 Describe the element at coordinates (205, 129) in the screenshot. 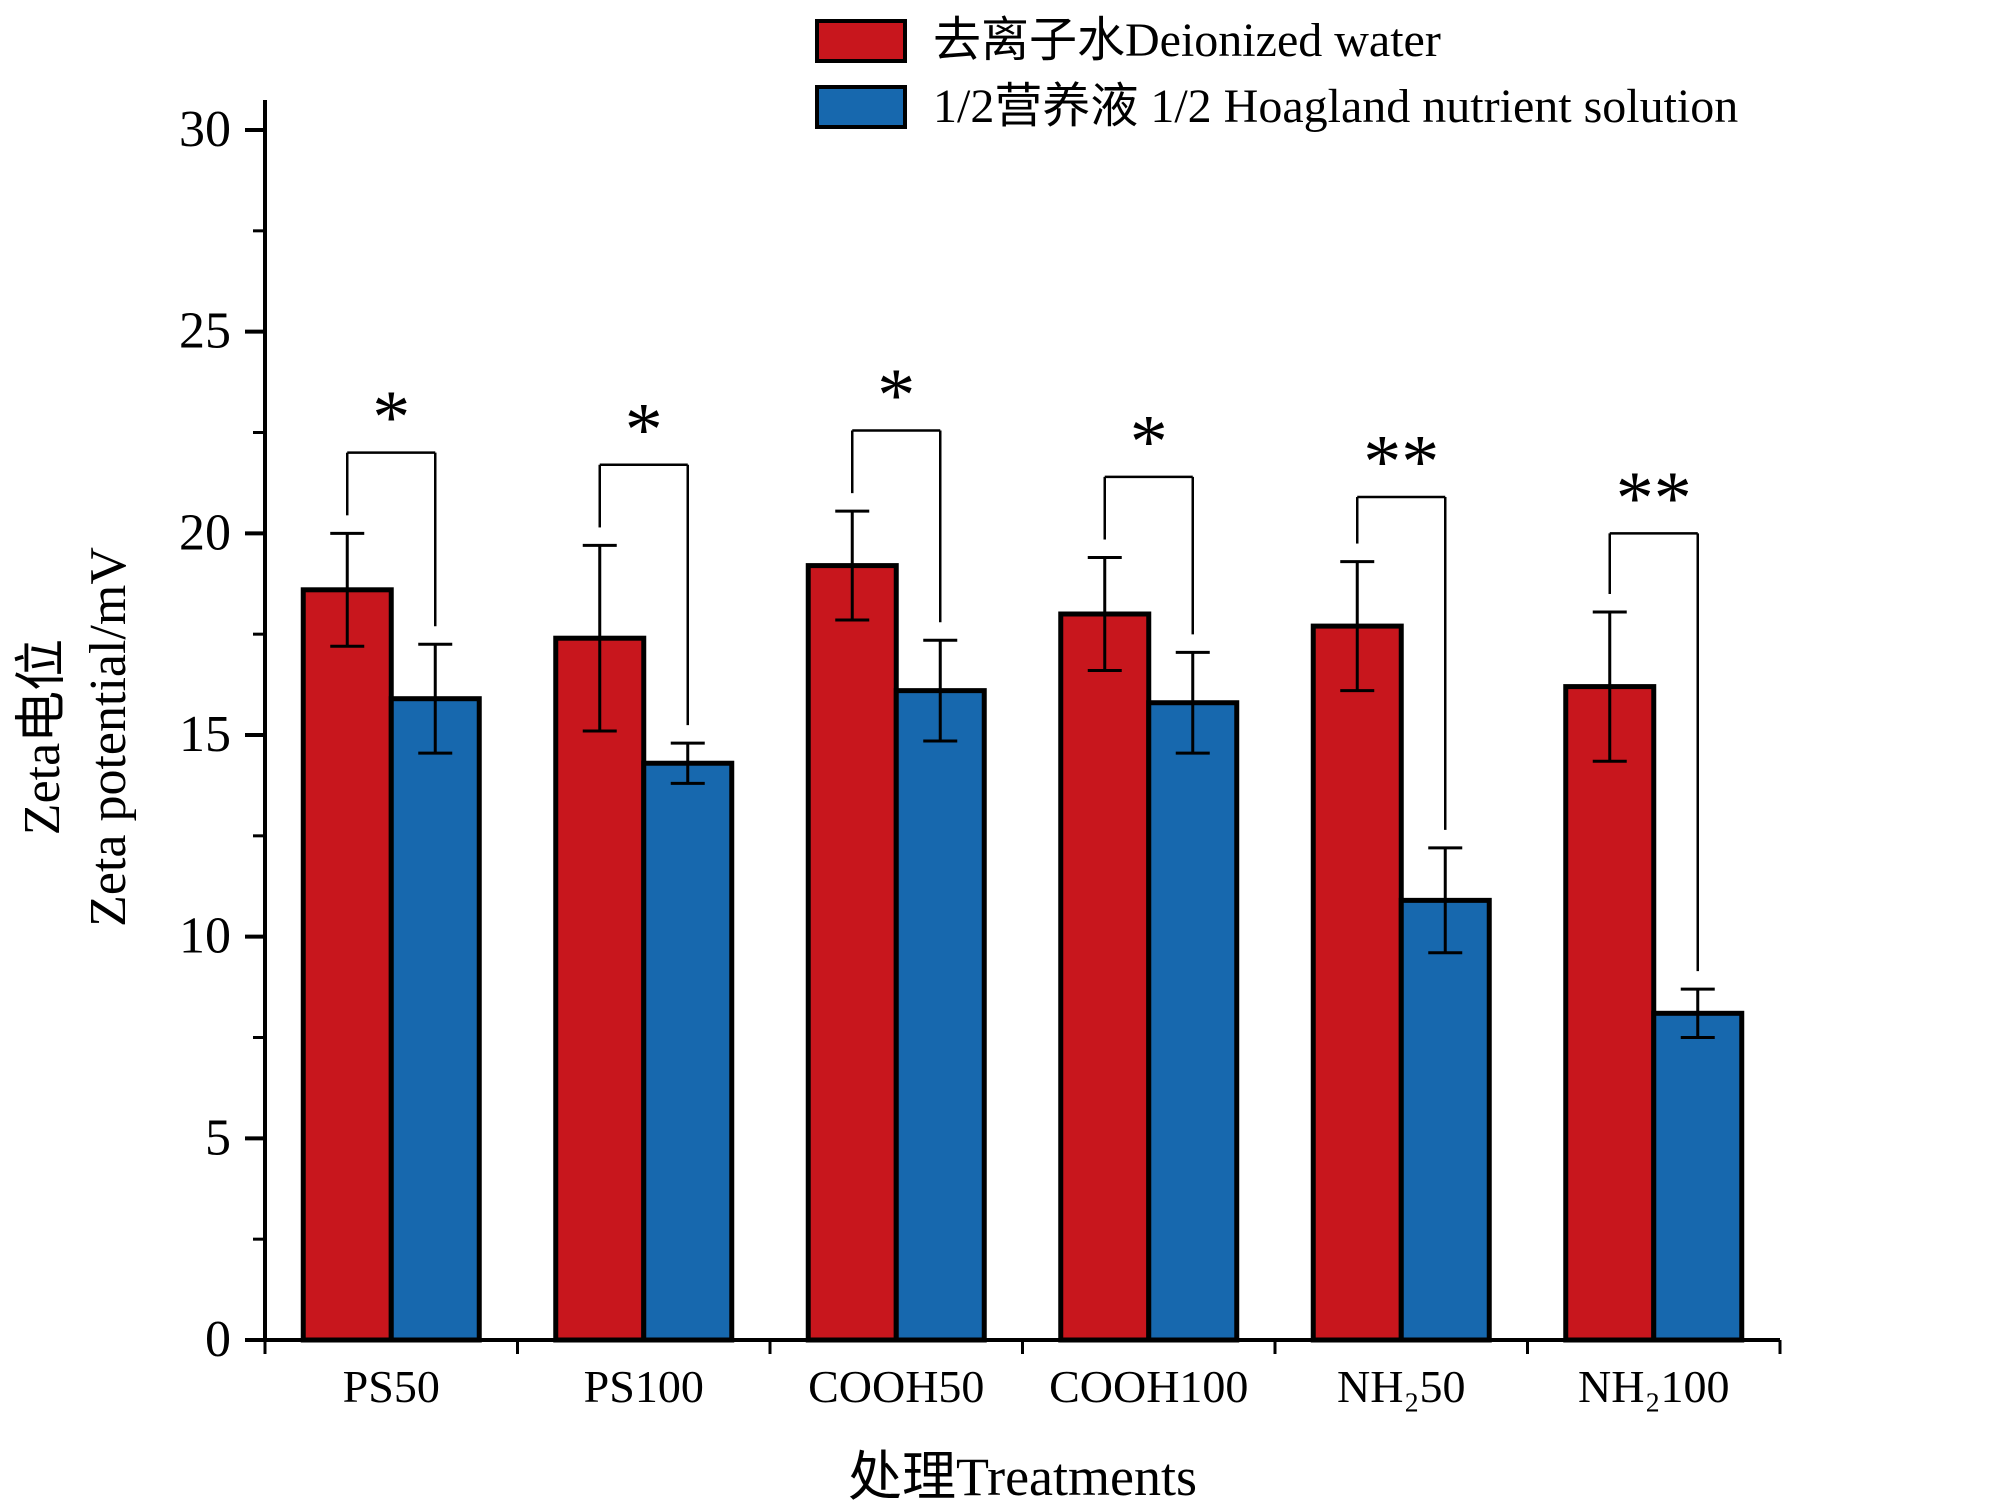

I see `y-tick-label: 30` at that location.